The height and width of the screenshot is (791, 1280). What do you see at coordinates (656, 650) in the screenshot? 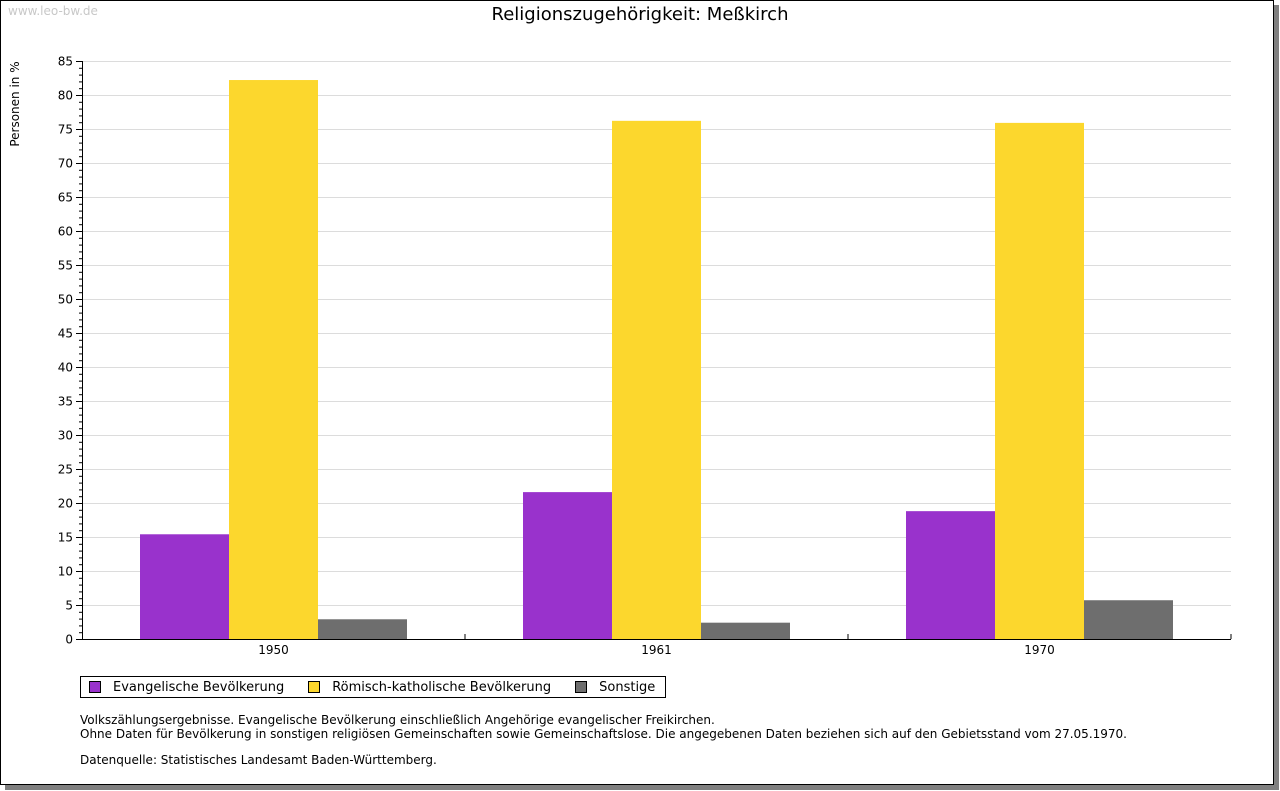
I see `x-tick-label: 1961` at bounding box center [656, 650].